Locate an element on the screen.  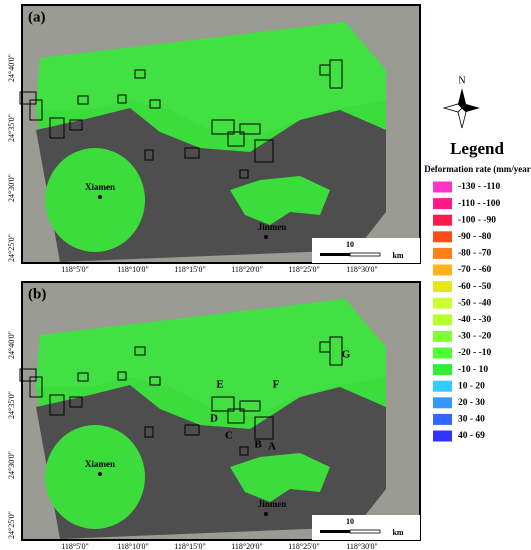
legend-item: -40 - -30 is located at coordinates (474, 320).